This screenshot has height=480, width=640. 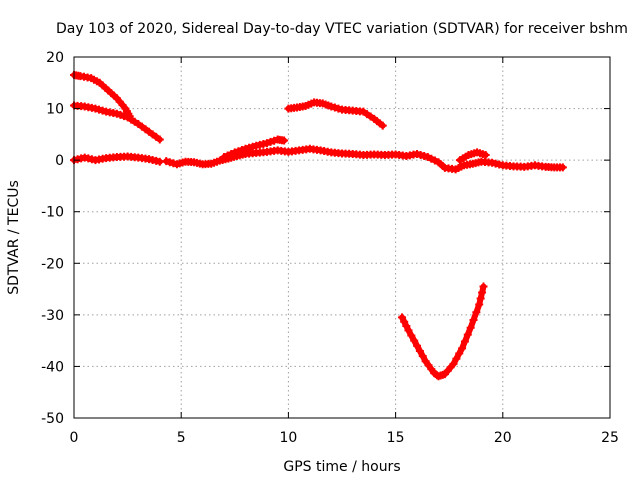 What do you see at coordinates (610, 438) in the screenshot?
I see `x-tick-label: 25` at bounding box center [610, 438].